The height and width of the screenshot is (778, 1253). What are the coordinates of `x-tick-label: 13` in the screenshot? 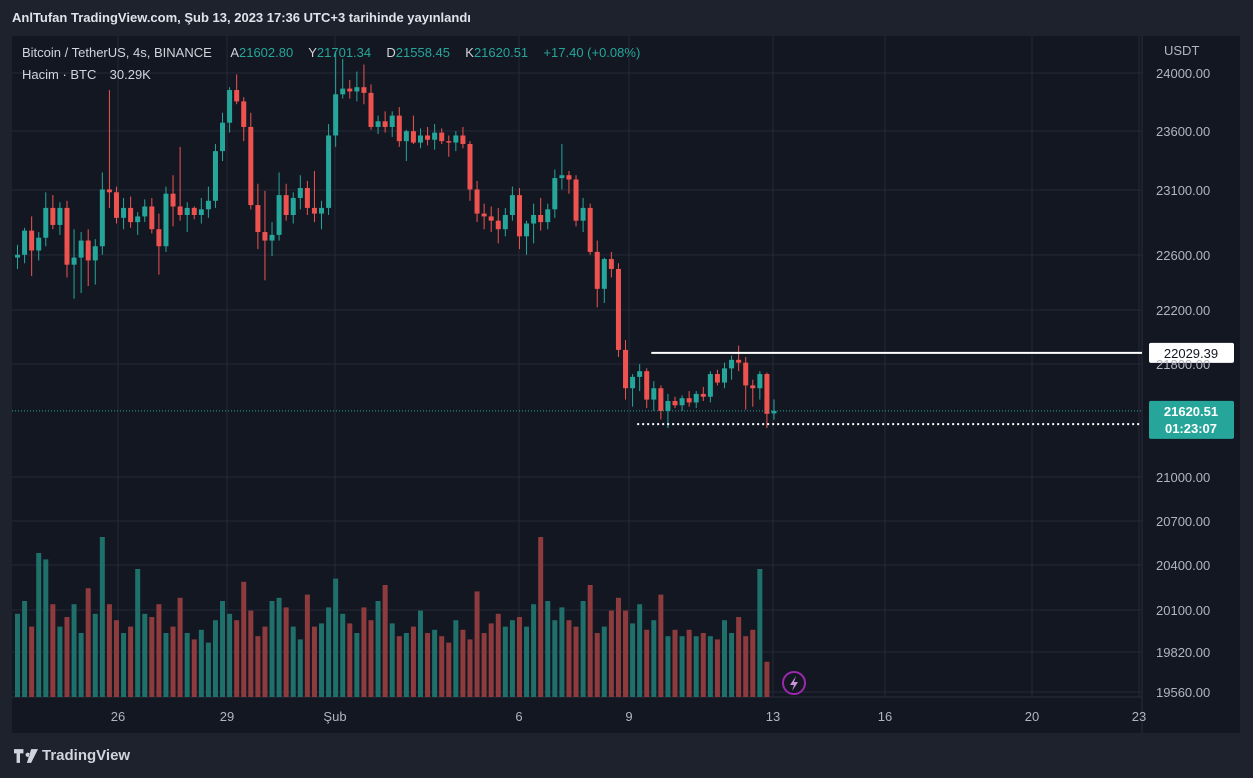 It's located at (773, 716).